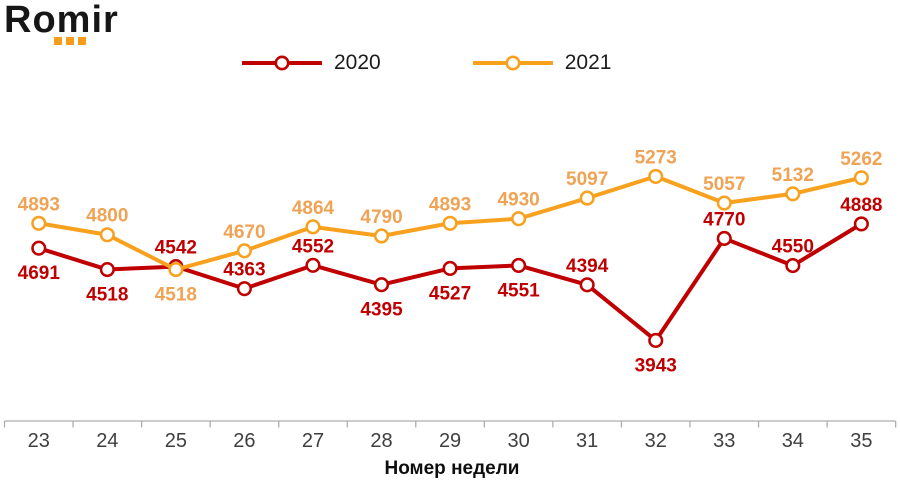 This screenshot has width=900, height=492. What do you see at coordinates (724, 441) in the screenshot?
I see `x-tick-label: 33` at bounding box center [724, 441].